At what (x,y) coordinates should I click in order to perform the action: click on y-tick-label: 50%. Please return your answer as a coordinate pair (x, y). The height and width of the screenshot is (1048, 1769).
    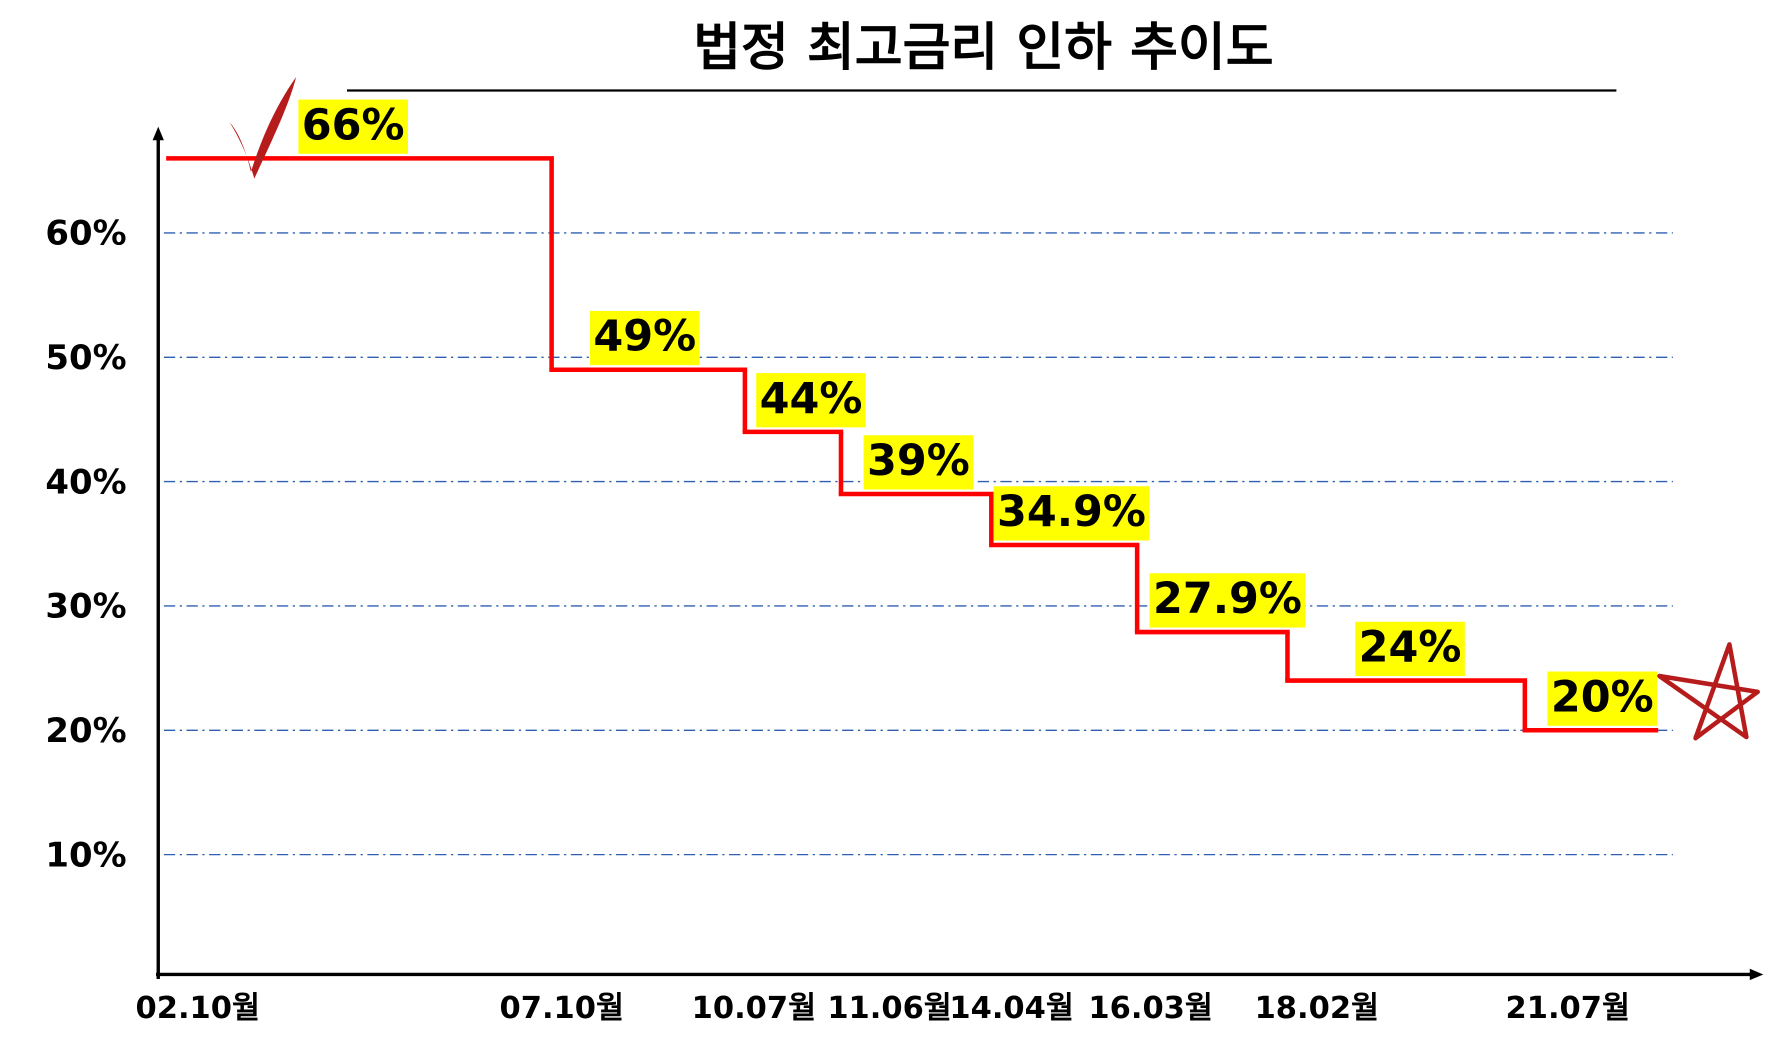
    Looking at the image, I should click on (85, 357).